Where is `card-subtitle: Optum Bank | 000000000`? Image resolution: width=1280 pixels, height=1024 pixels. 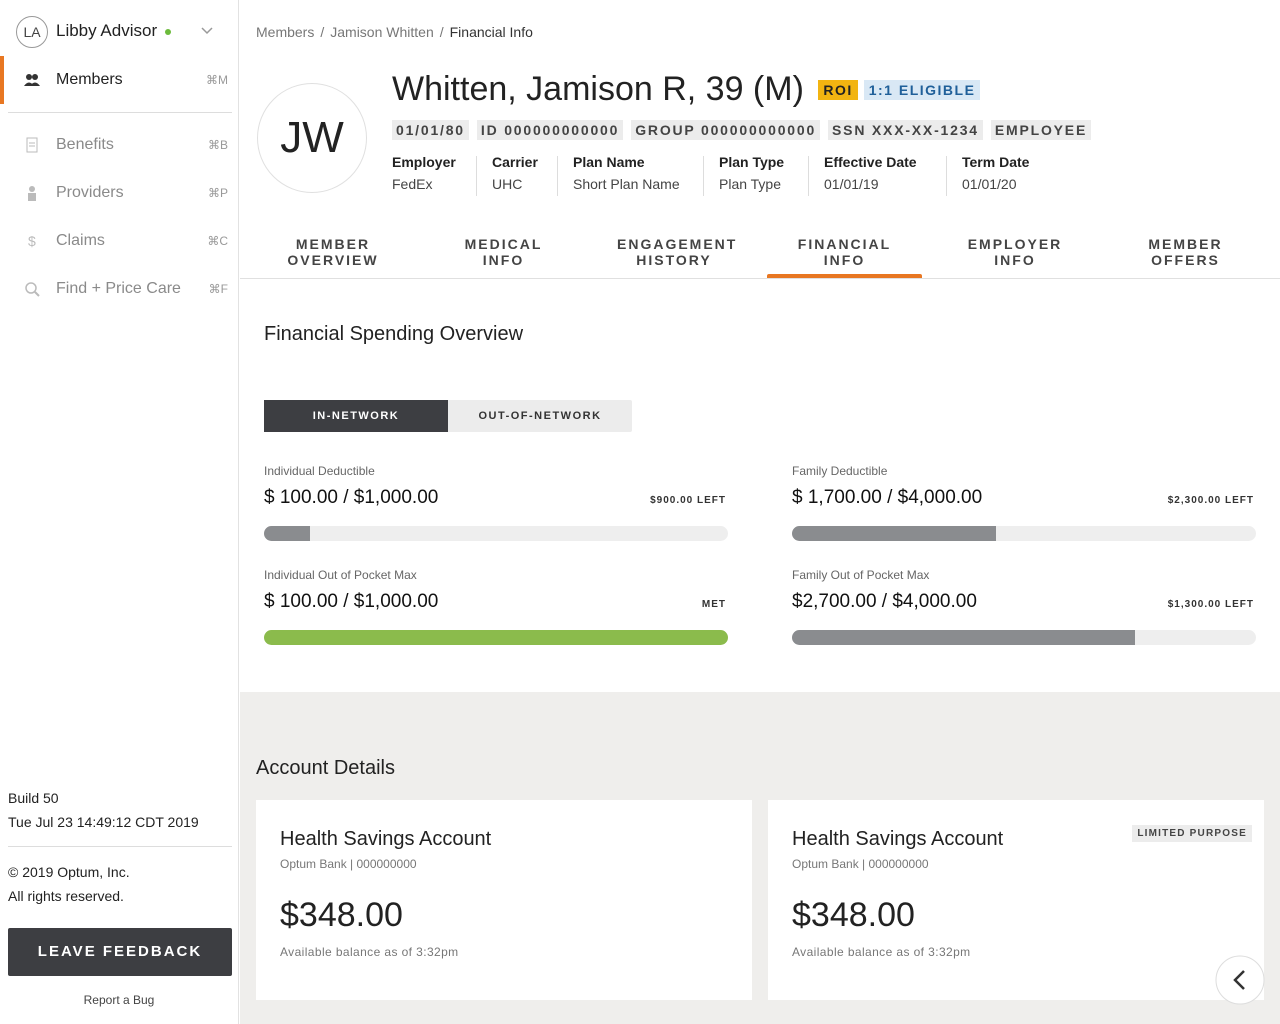
card-subtitle: Optum Bank | 000000000 is located at coordinates (860, 864).